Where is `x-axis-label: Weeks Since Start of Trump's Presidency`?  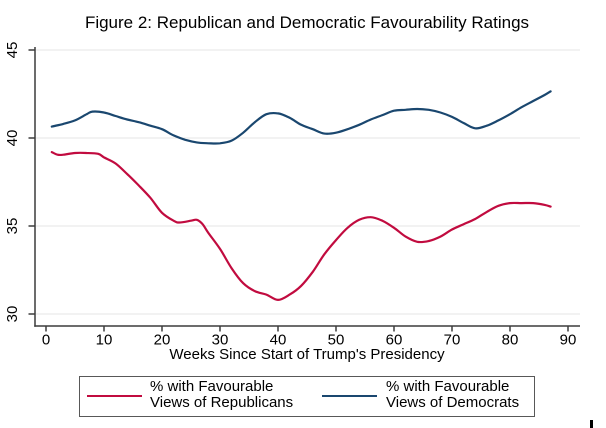
x-axis-label: Weeks Since Start of Trump's Presidency is located at coordinates (307, 354).